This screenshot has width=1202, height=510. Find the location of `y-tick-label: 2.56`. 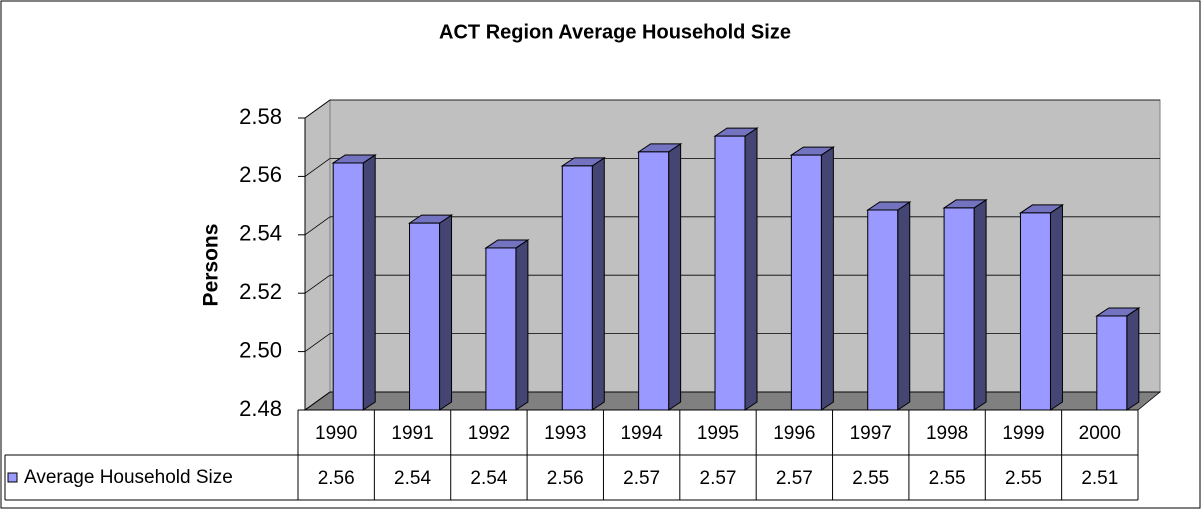

y-tick-label: 2.56 is located at coordinates (260, 174).